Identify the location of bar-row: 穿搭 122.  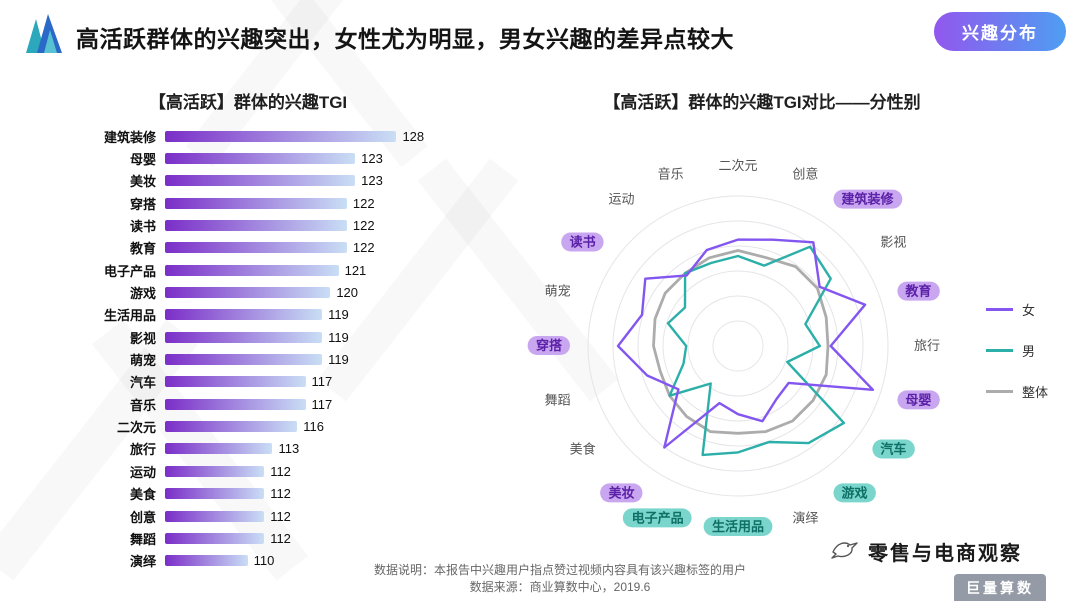
(248, 203).